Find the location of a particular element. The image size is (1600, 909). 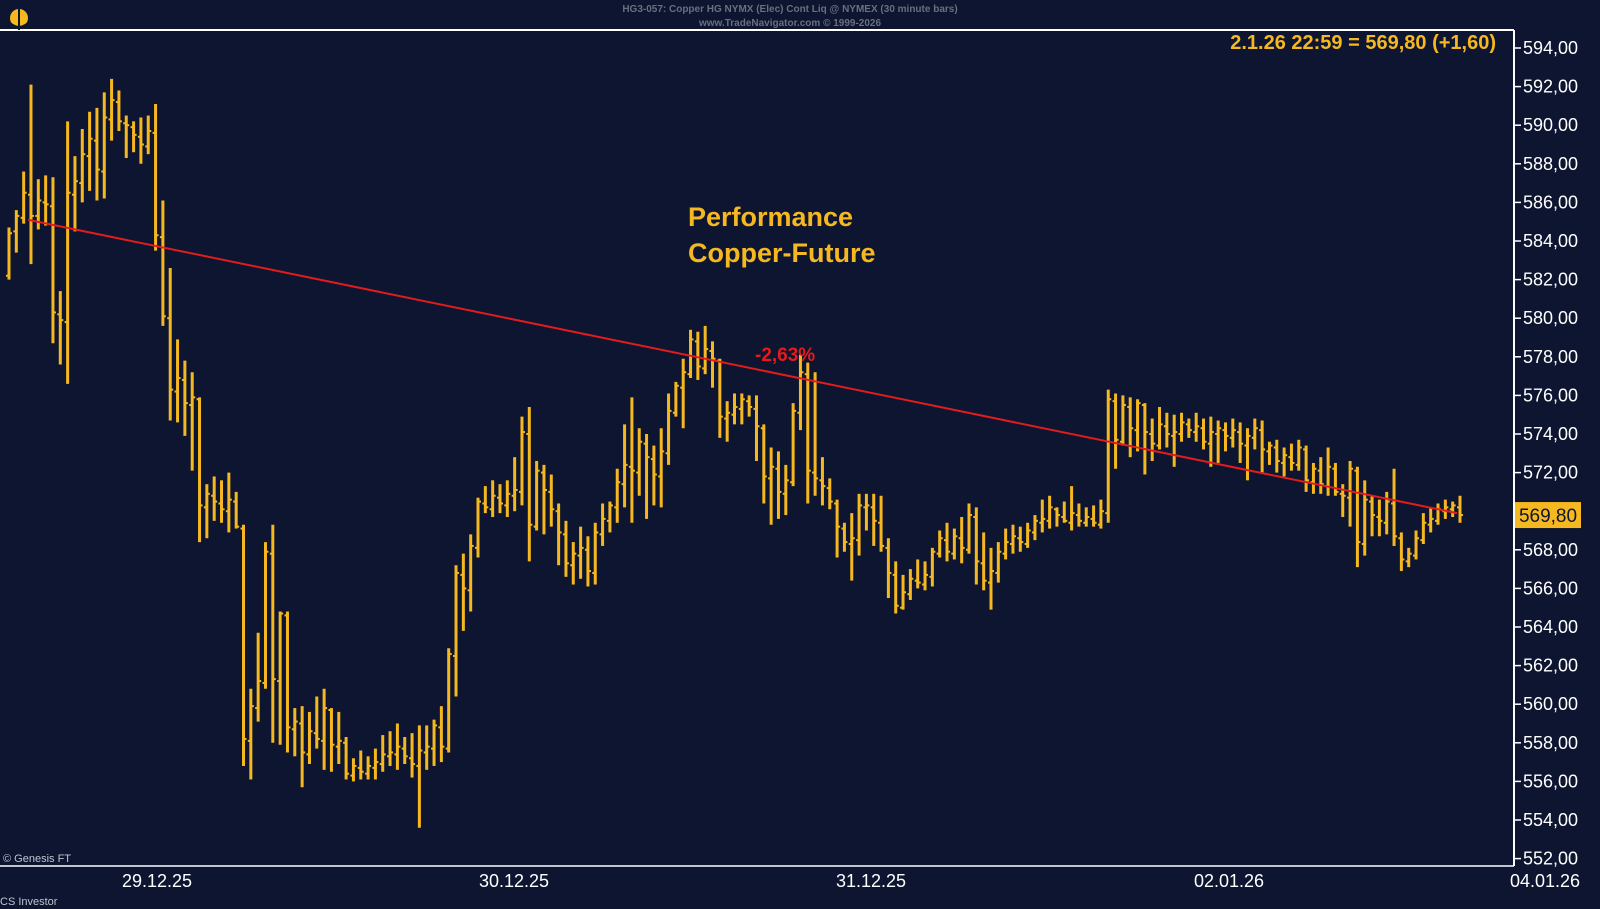

y-tick-label: 558,00 is located at coordinates (1550, 743).